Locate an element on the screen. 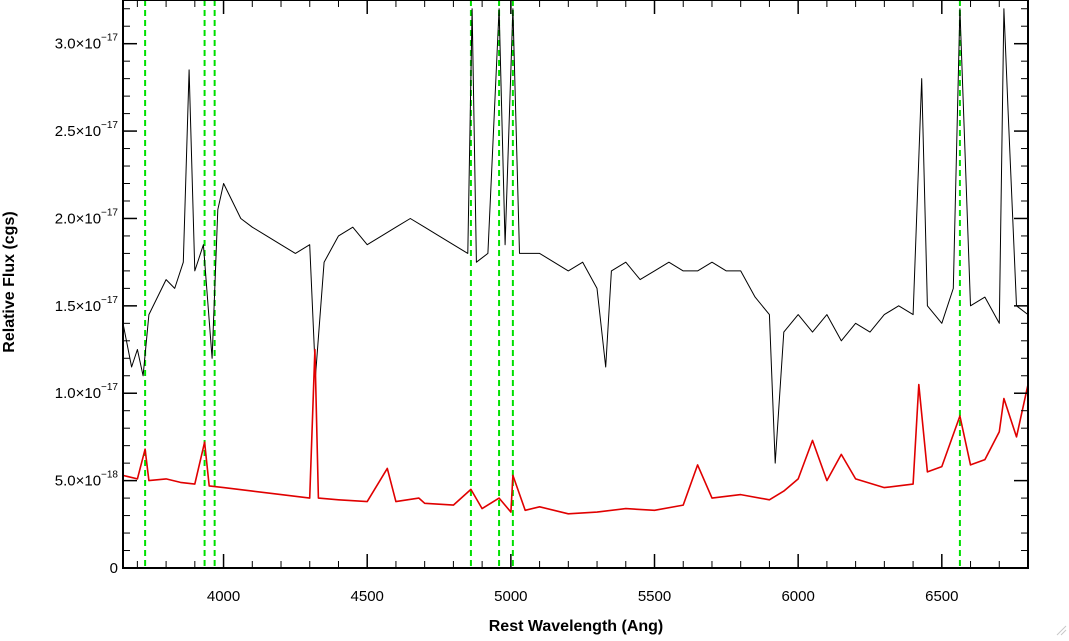 This screenshot has width=1069, height=641. y-tick-label: 3.0×10⁻¹⁷ is located at coordinates (87, 43).